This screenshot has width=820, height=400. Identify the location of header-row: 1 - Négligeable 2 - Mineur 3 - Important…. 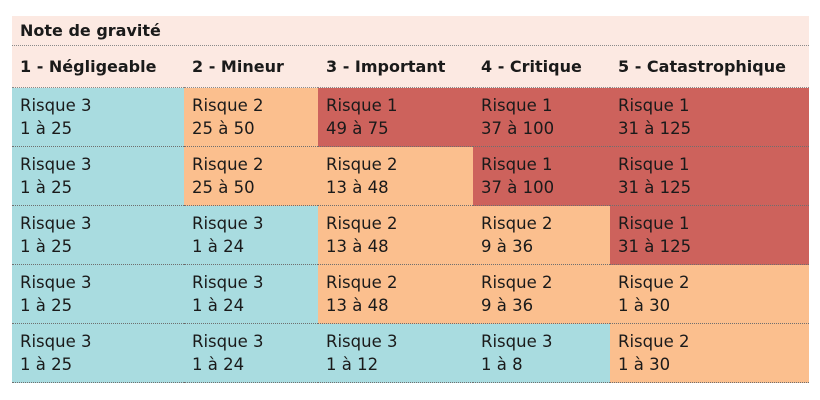
(410, 67).